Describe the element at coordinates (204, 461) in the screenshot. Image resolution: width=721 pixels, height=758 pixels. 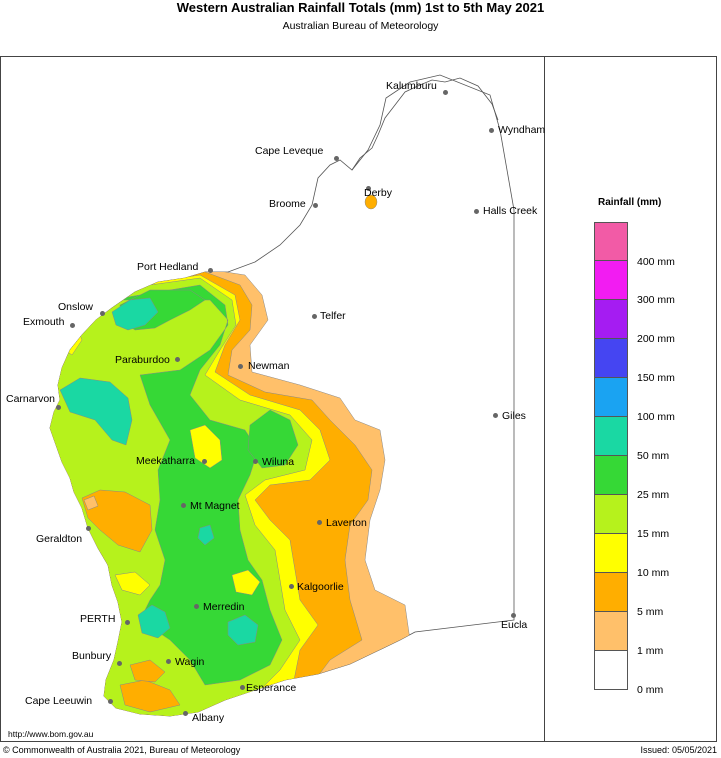
I see `place-dot-meekatharra` at that location.